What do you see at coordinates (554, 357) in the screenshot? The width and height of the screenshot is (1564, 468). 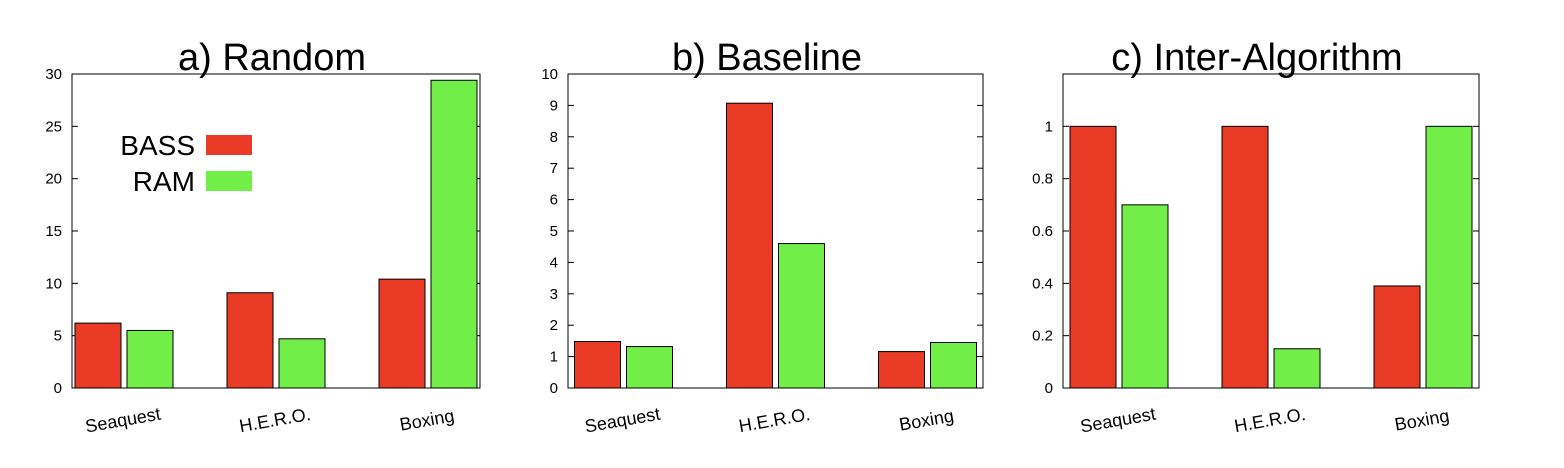 I see `chart-b-ytick-label: 1` at bounding box center [554, 357].